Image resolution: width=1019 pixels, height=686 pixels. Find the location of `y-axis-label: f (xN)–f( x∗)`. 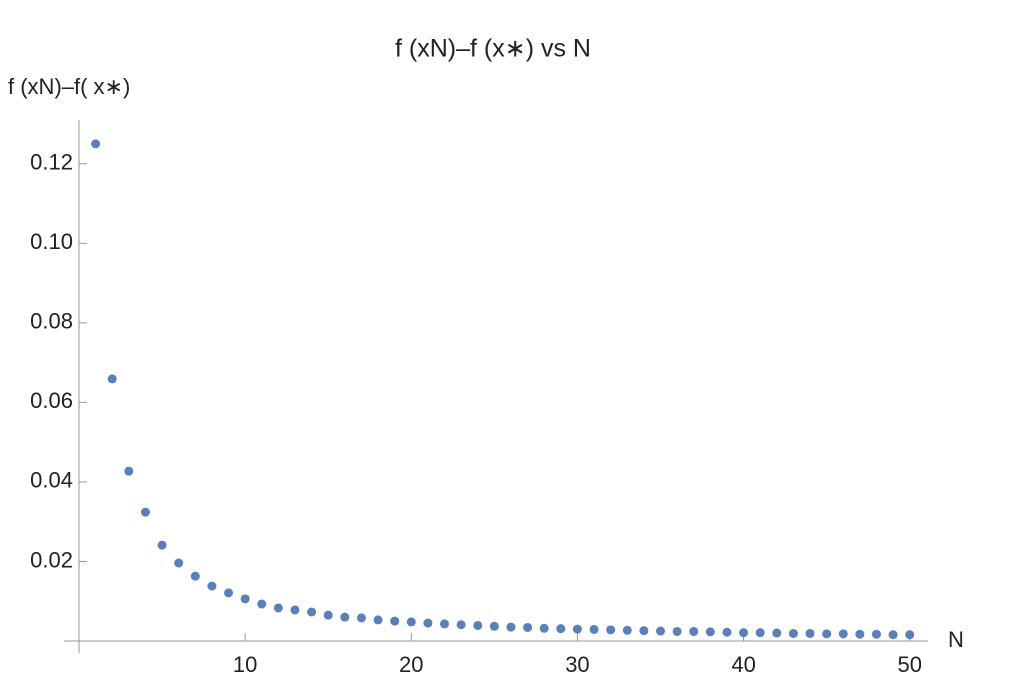

y-axis-label: f (xN)–f( x∗) is located at coordinates (69, 86).